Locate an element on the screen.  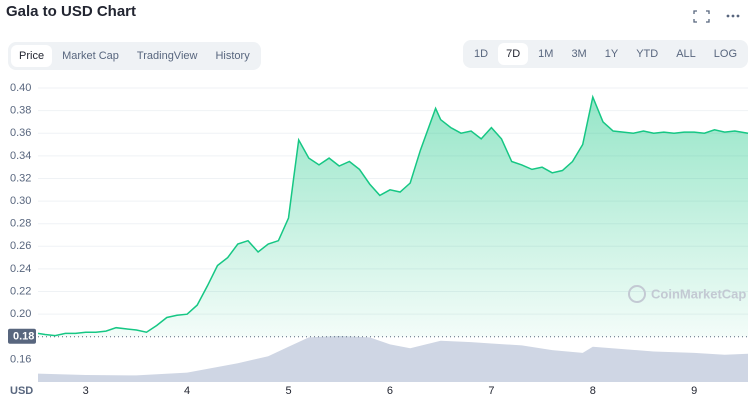
y-tick-label: 0.38 is located at coordinates (20, 111).